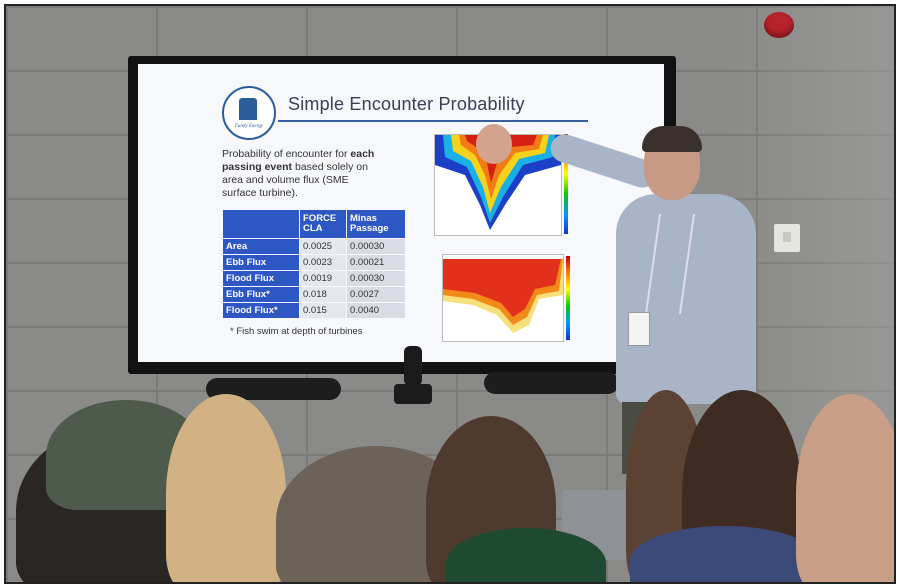  I want to click on contour-plot-bottom, so click(503, 298).